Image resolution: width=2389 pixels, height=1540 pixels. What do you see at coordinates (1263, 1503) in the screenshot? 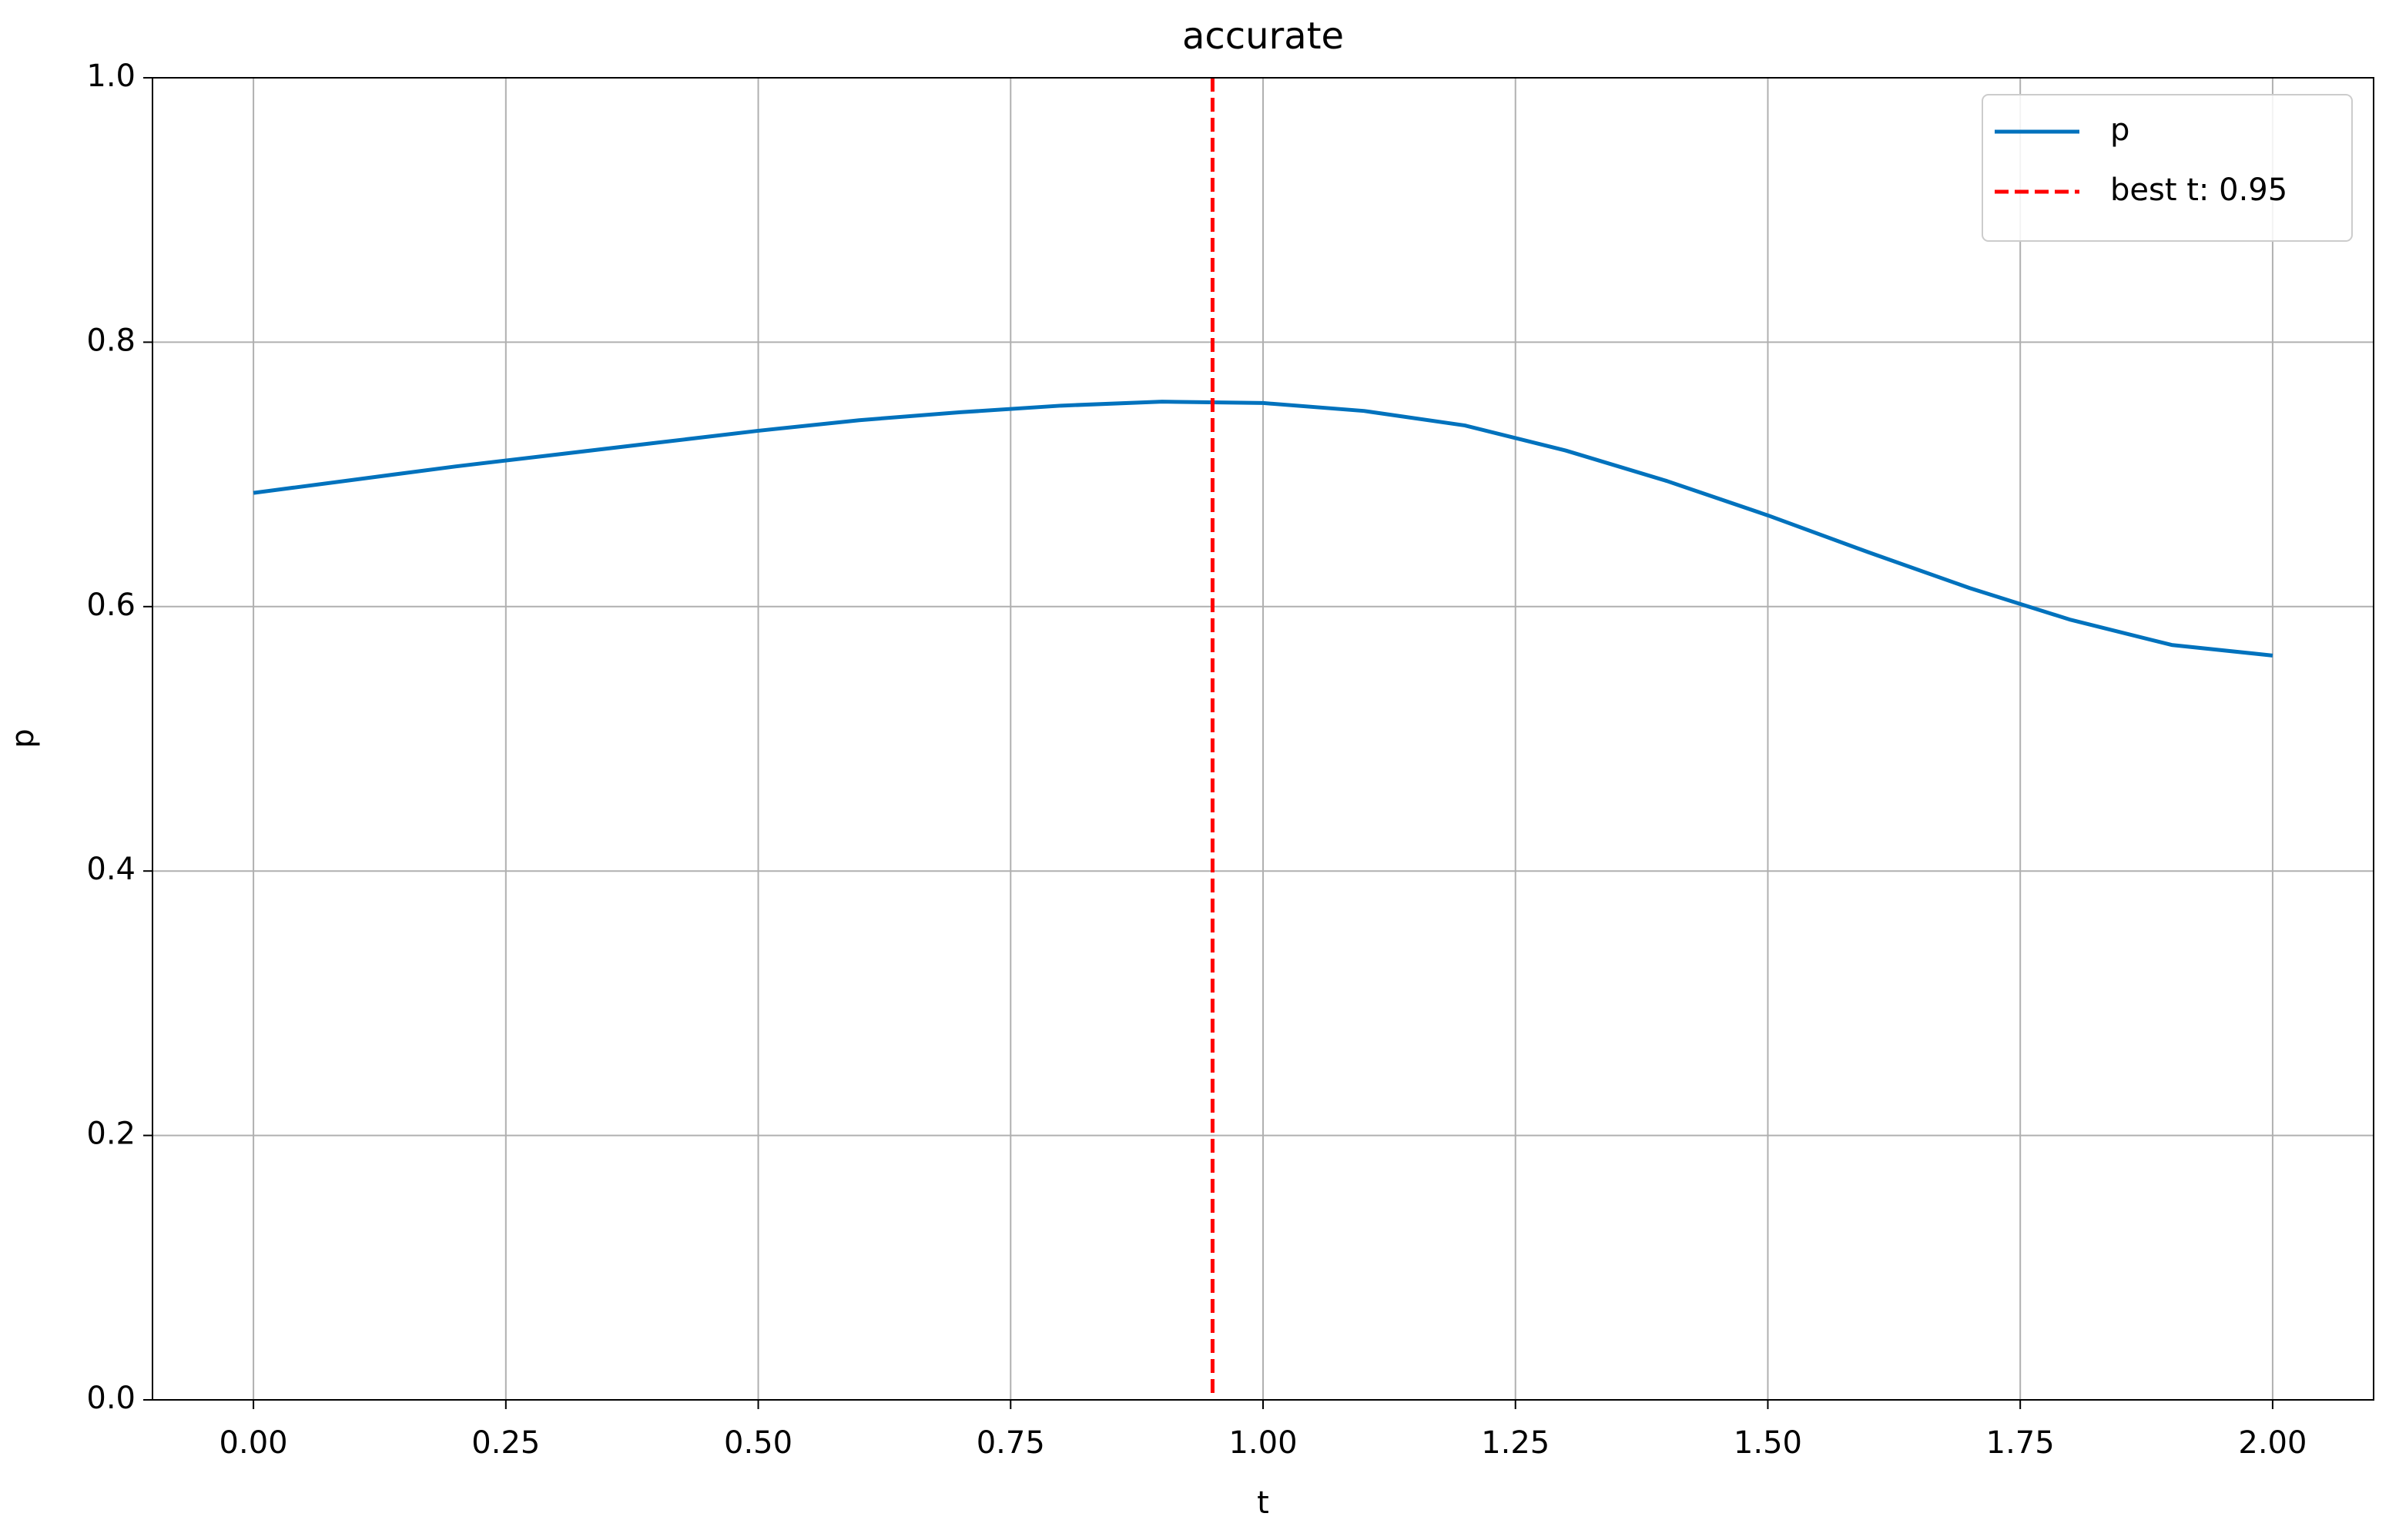
I see `x-axis-label: t` at bounding box center [1263, 1503].